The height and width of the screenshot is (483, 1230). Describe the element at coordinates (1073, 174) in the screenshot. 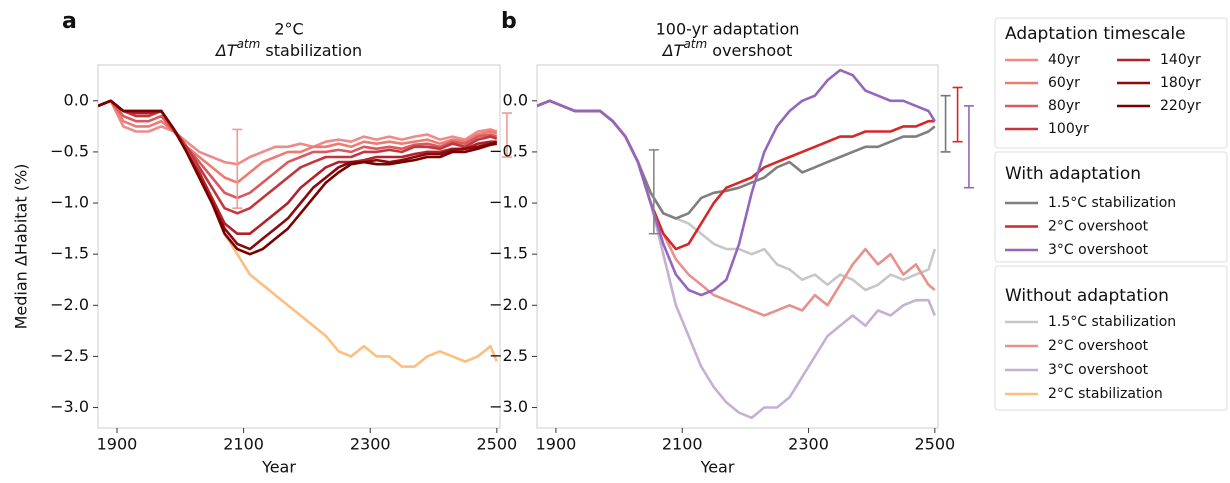

I see `legend-title: With adaptation` at that location.